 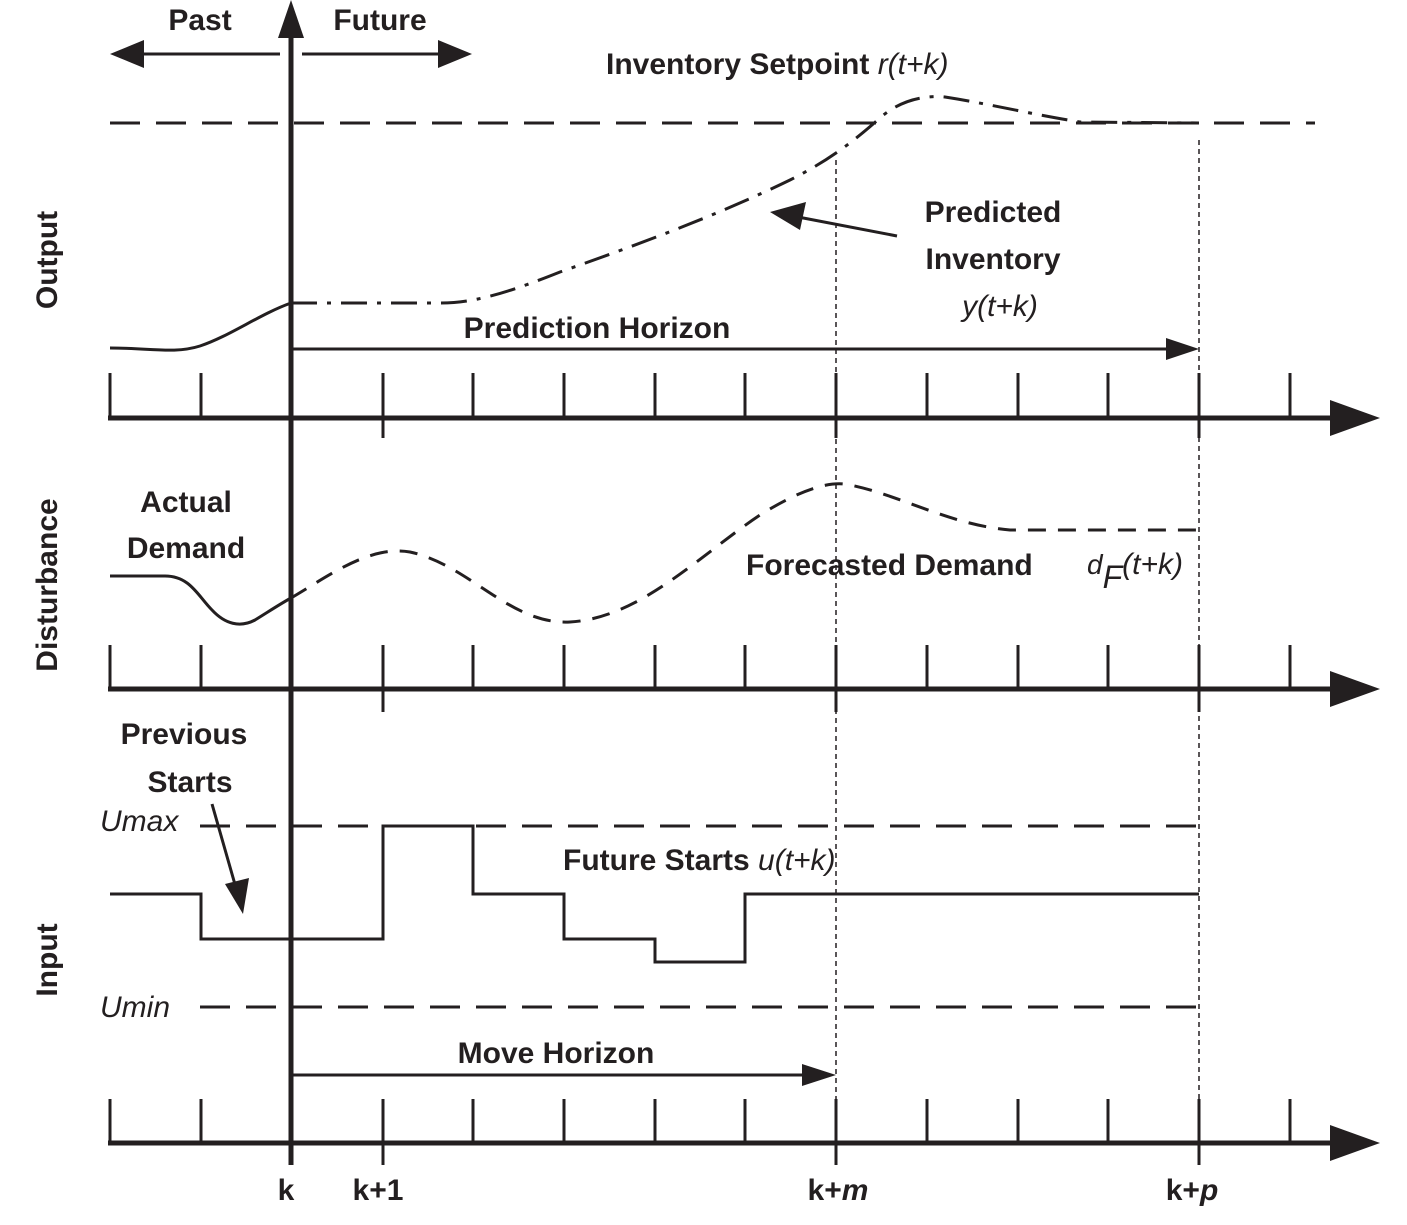 What do you see at coordinates (200, 326) in the screenshot?
I see `past-output-curve` at bounding box center [200, 326].